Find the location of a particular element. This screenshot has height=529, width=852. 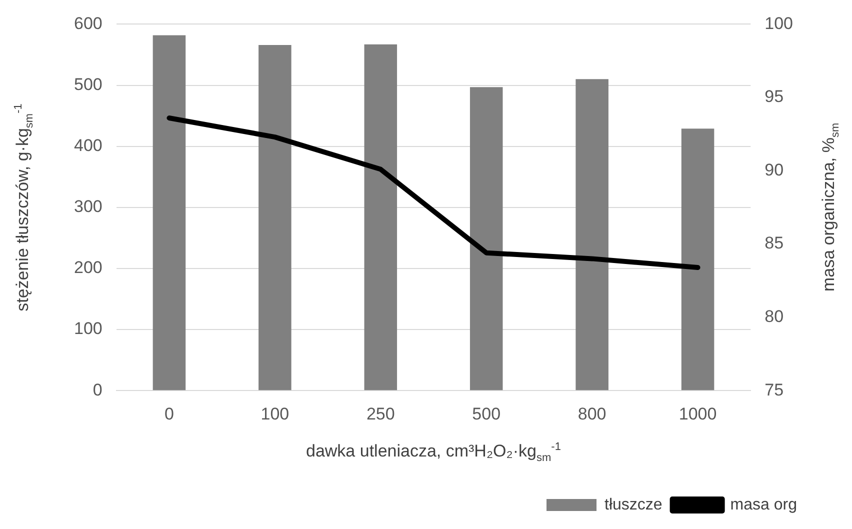

x-tick-label: 100 is located at coordinates (275, 414).